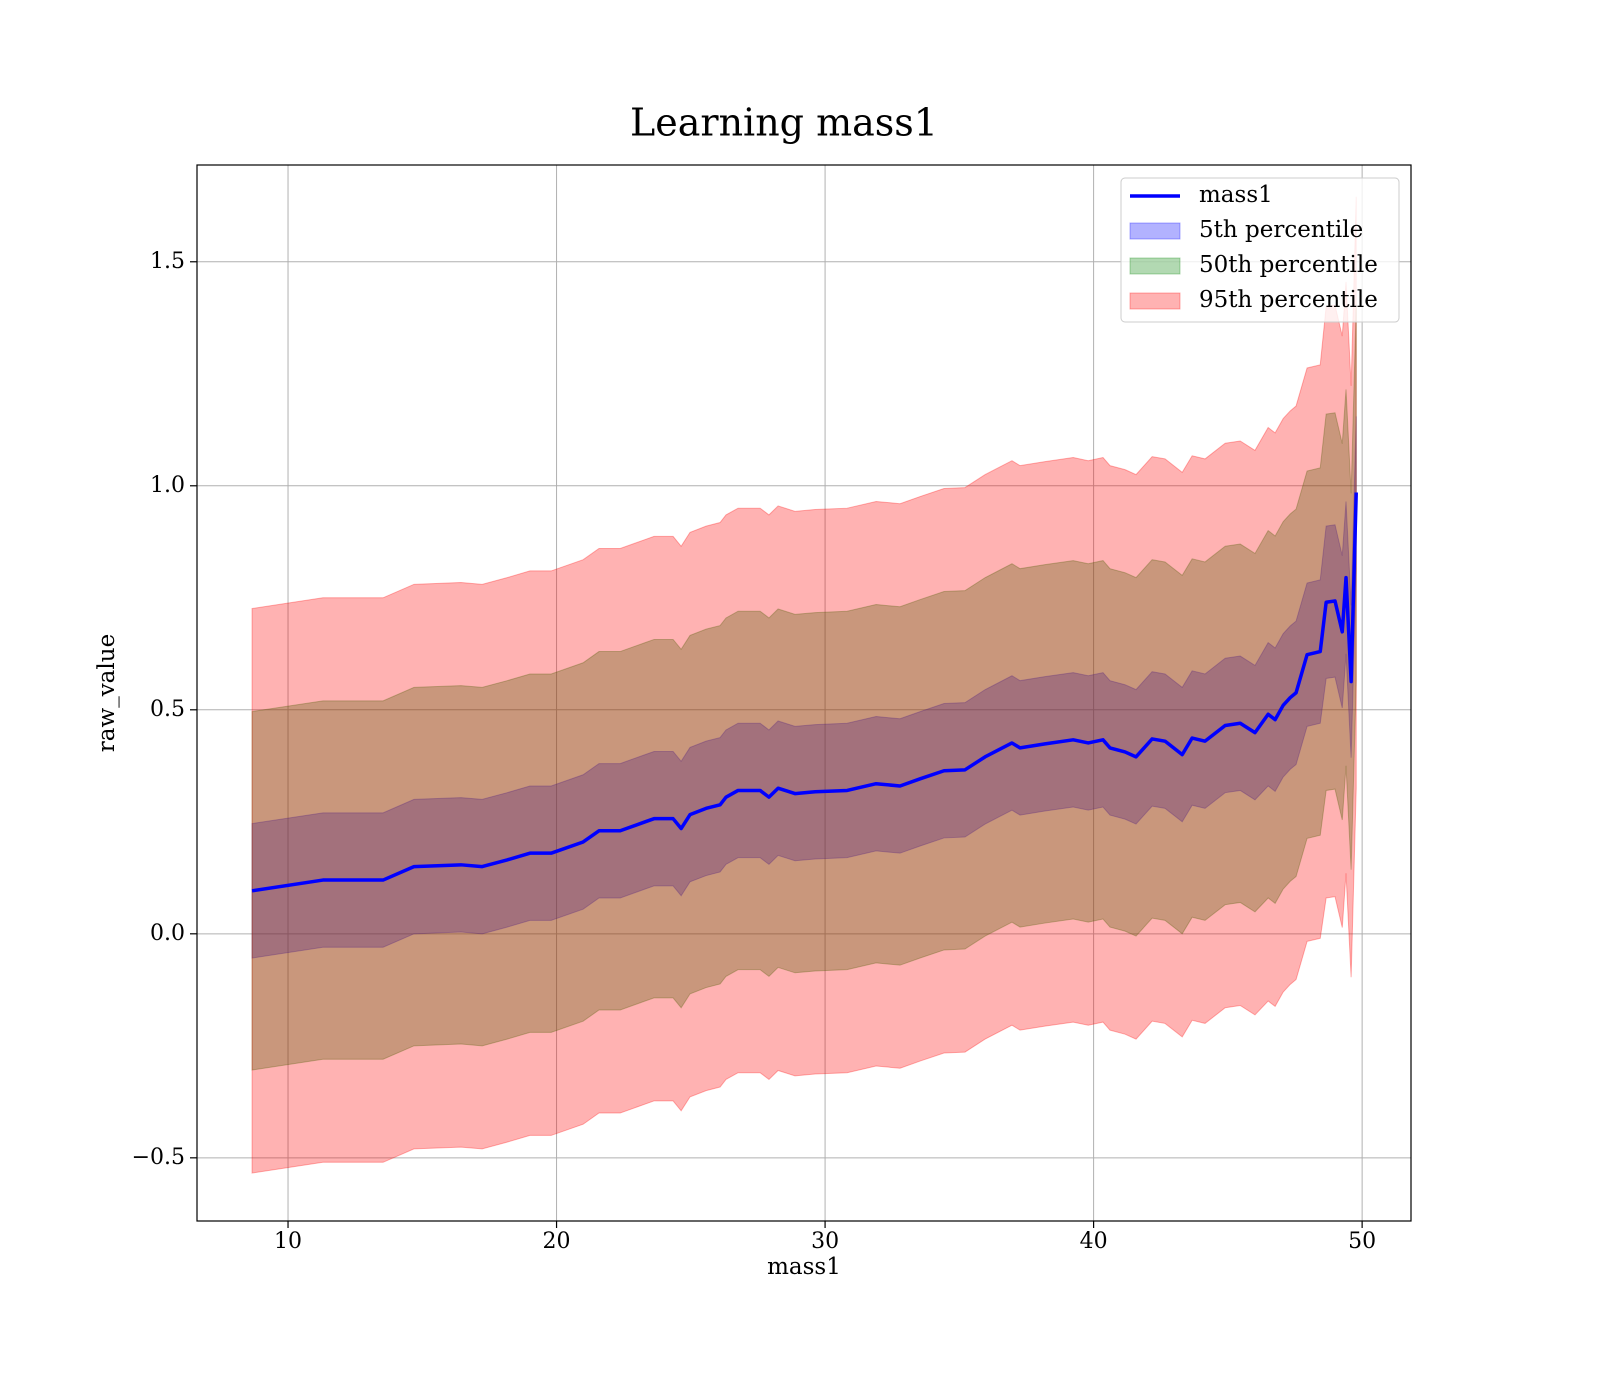  What do you see at coordinates (1236, 195) in the screenshot?
I see `legend-label: mass1` at bounding box center [1236, 195].